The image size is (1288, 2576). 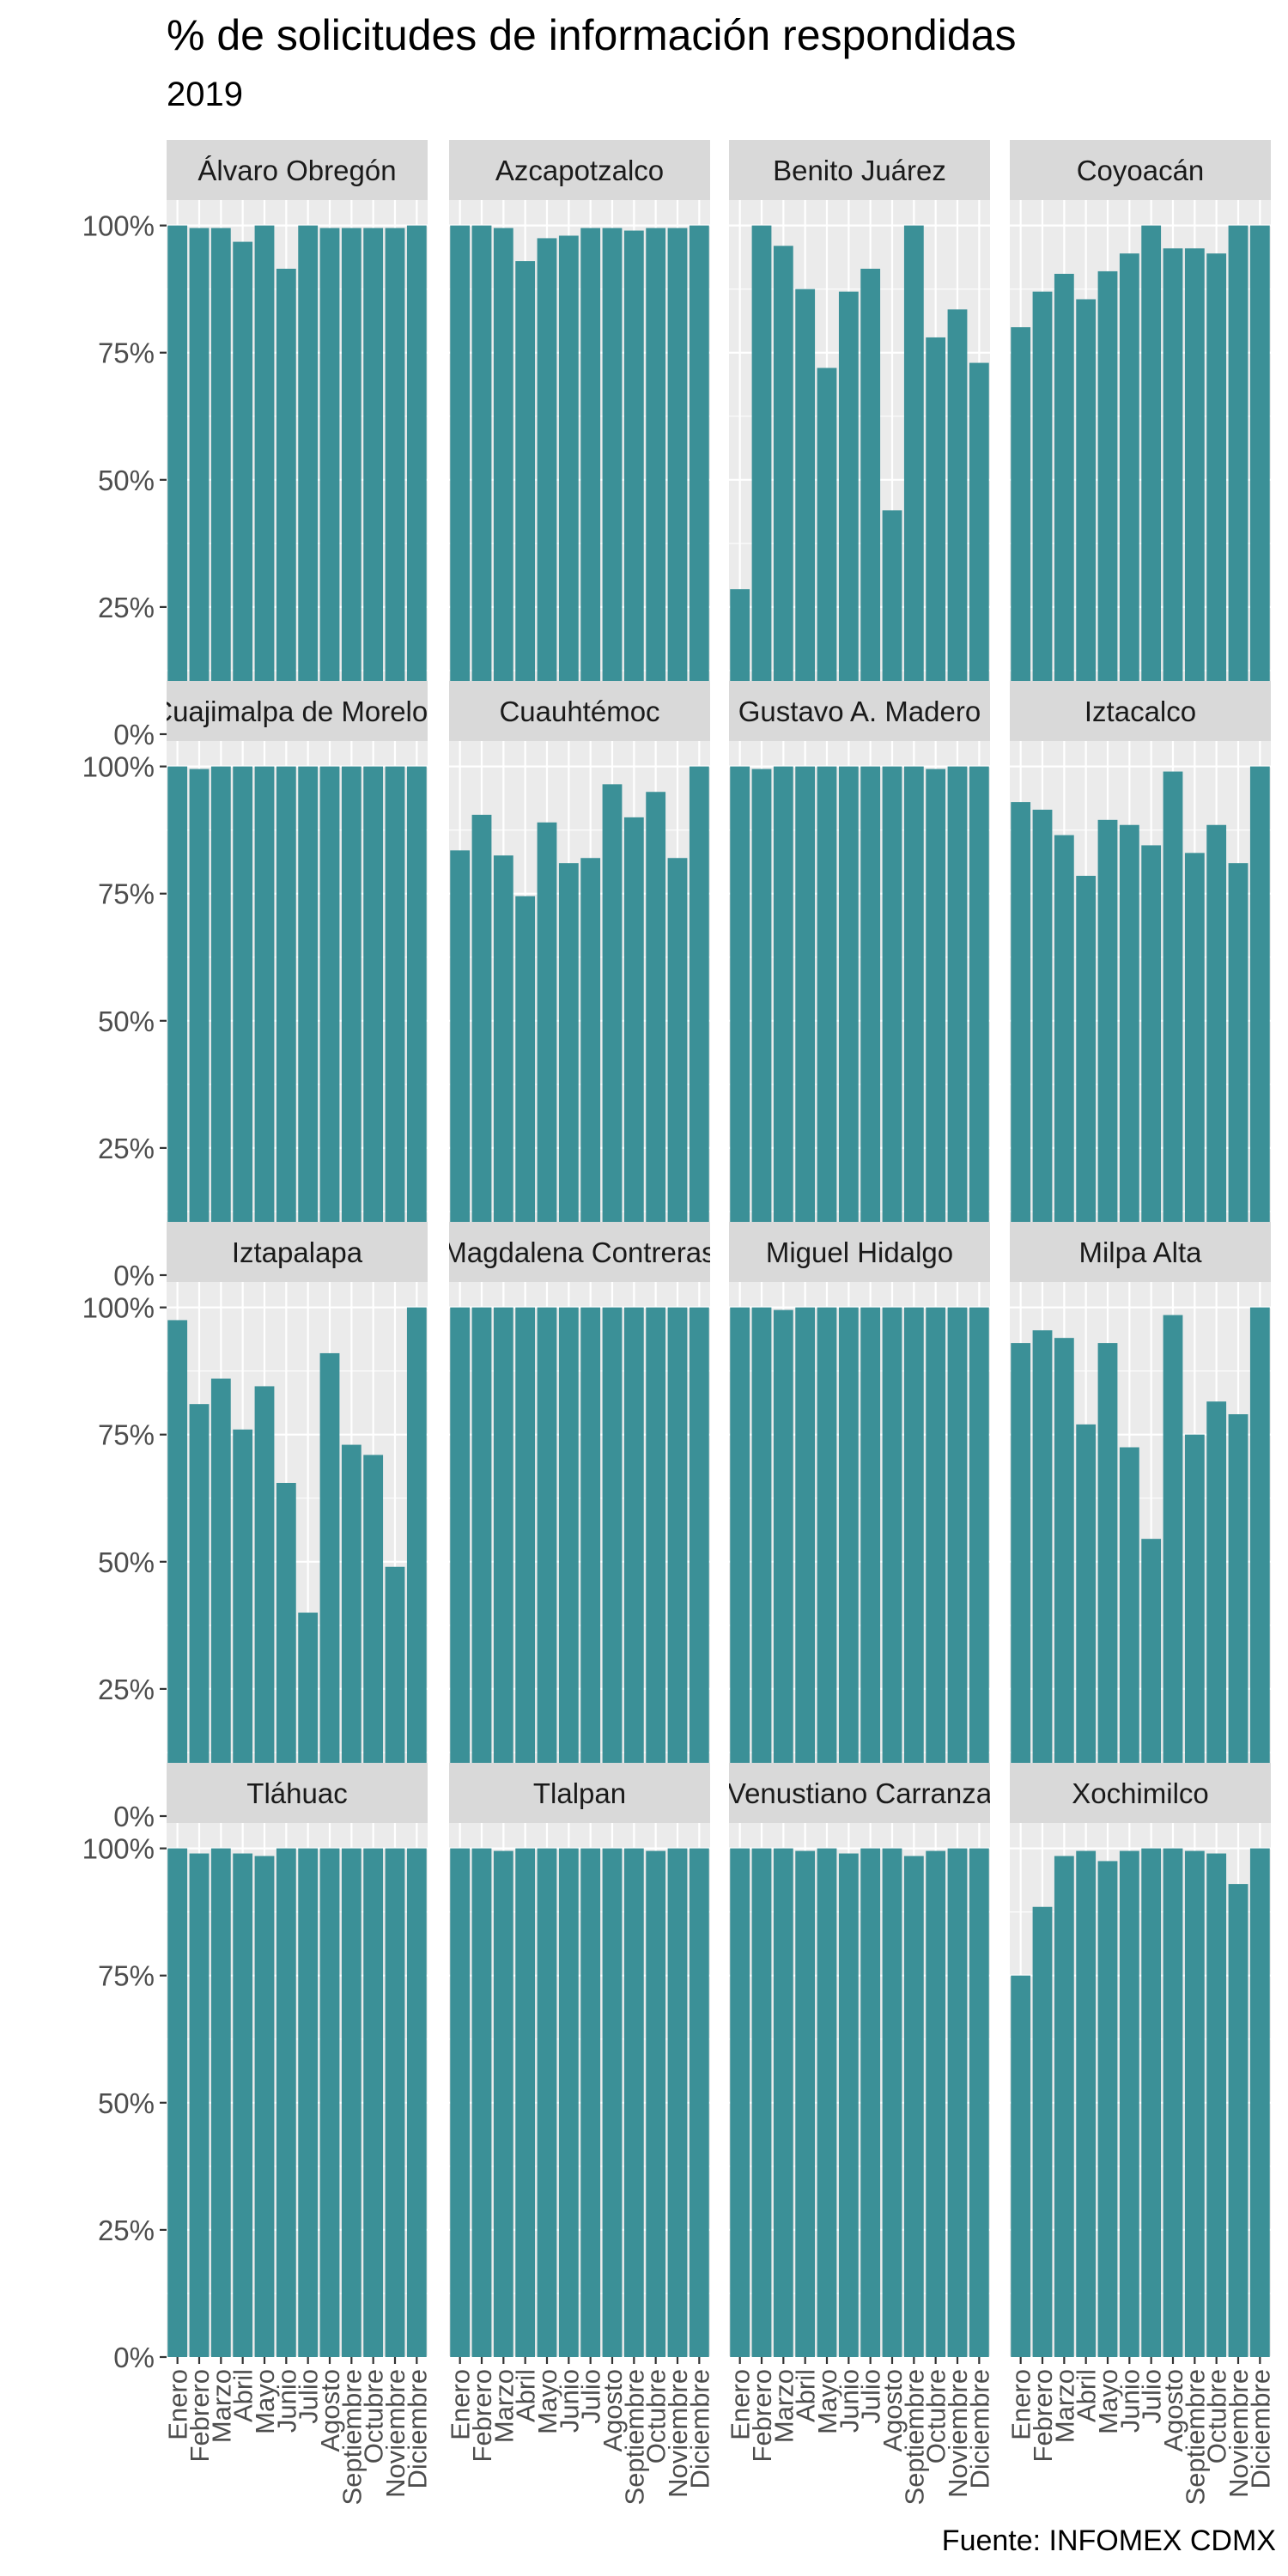 What do you see at coordinates (309, 2397) in the screenshot?
I see `x-tick-label: Julio` at bounding box center [309, 2397].